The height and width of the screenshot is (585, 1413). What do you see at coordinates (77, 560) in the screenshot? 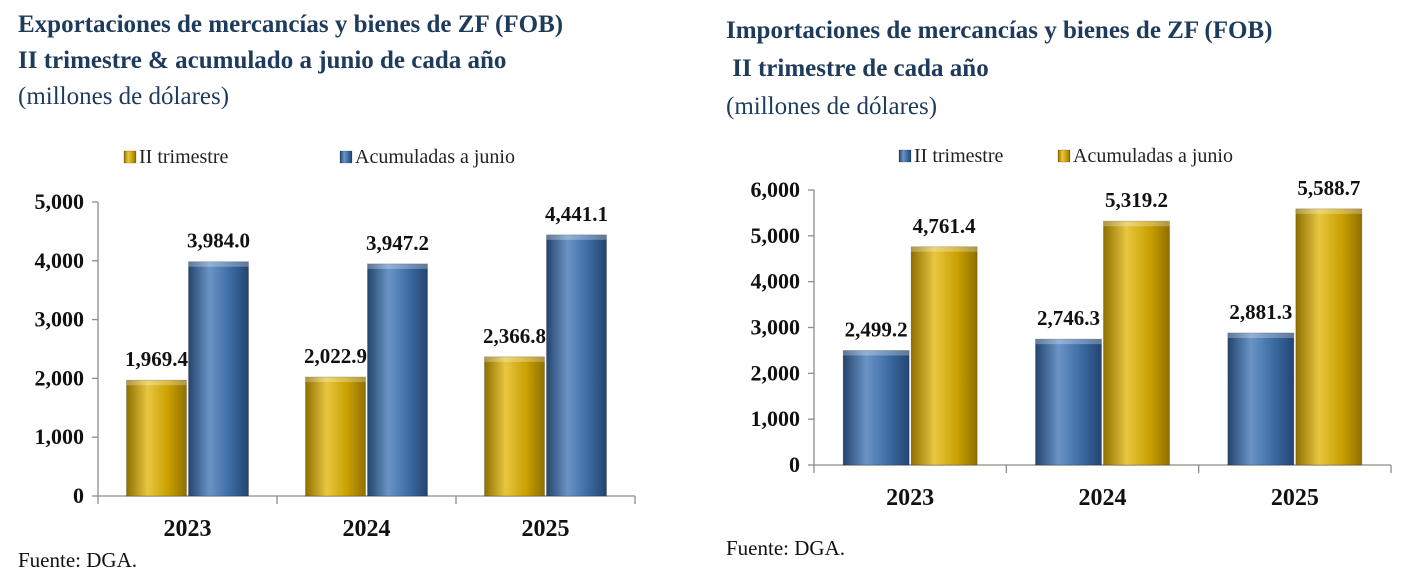
I see `exports-source: Fuente: DGA.` at bounding box center [77, 560].